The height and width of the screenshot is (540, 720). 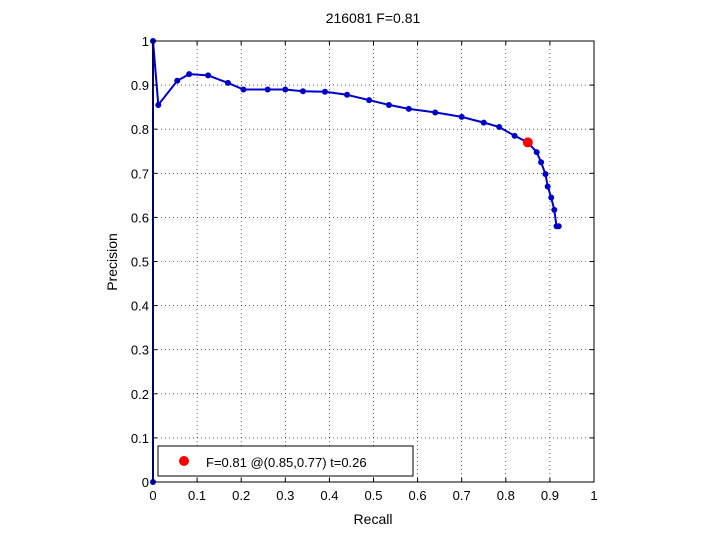 I want to click on x-tick-label: 0.9, so click(x=550, y=495).